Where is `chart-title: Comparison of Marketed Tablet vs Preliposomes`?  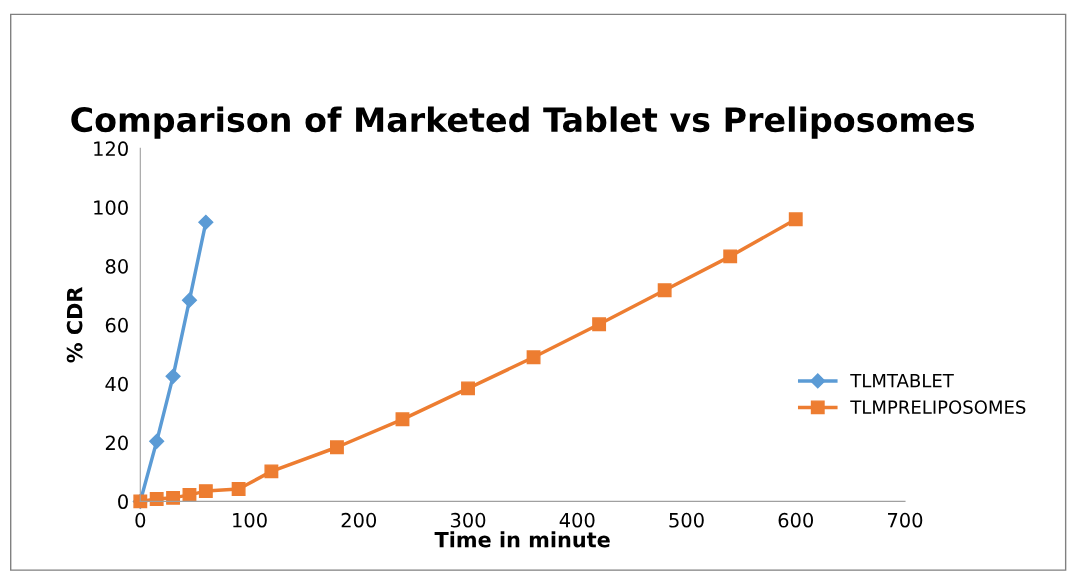
chart-title: Comparison of Marketed Tablet vs Preliposomes is located at coordinates (523, 122).